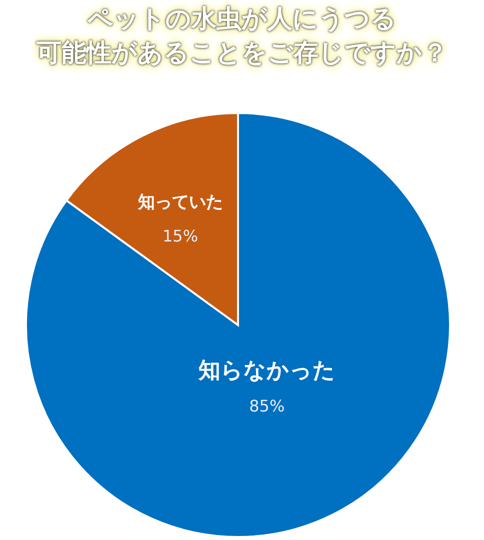 The height and width of the screenshot is (540, 484). What do you see at coordinates (267, 406) in the screenshot?
I see `data-label: 85%` at bounding box center [267, 406].